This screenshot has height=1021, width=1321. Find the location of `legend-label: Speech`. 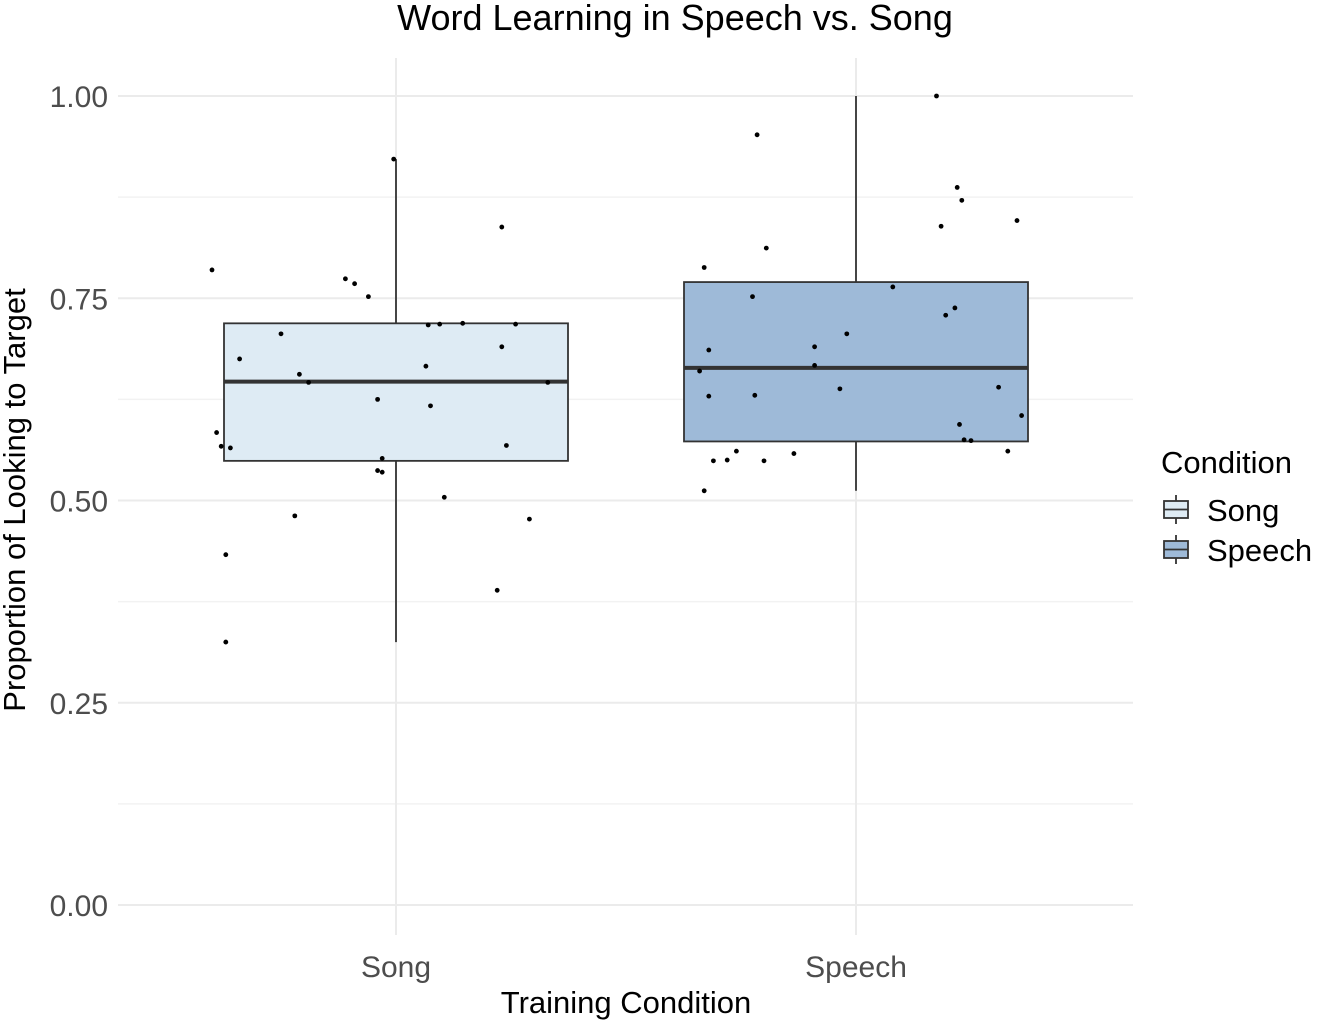

legend-label: Speech is located at coordinates (1259, 550).